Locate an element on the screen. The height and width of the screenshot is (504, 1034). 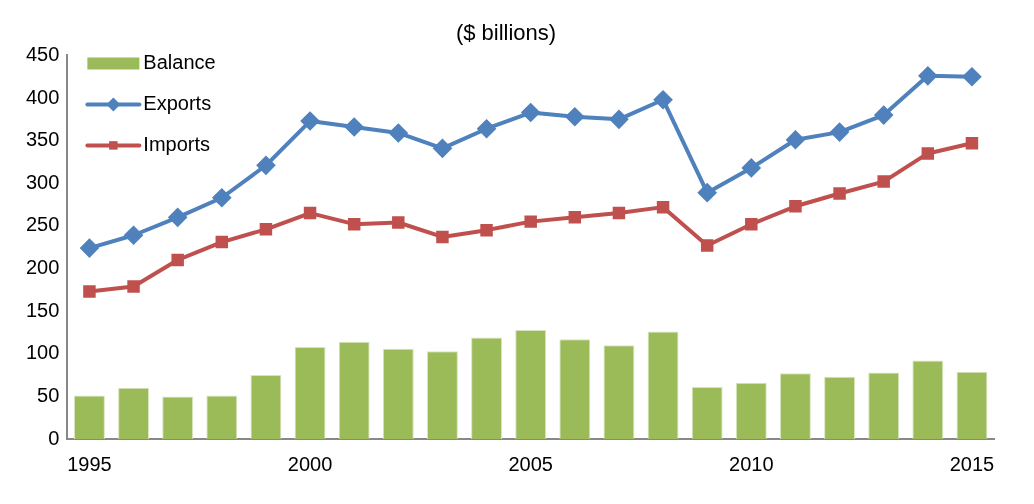
legend-label: Exports is located at coordinates (177, 102).